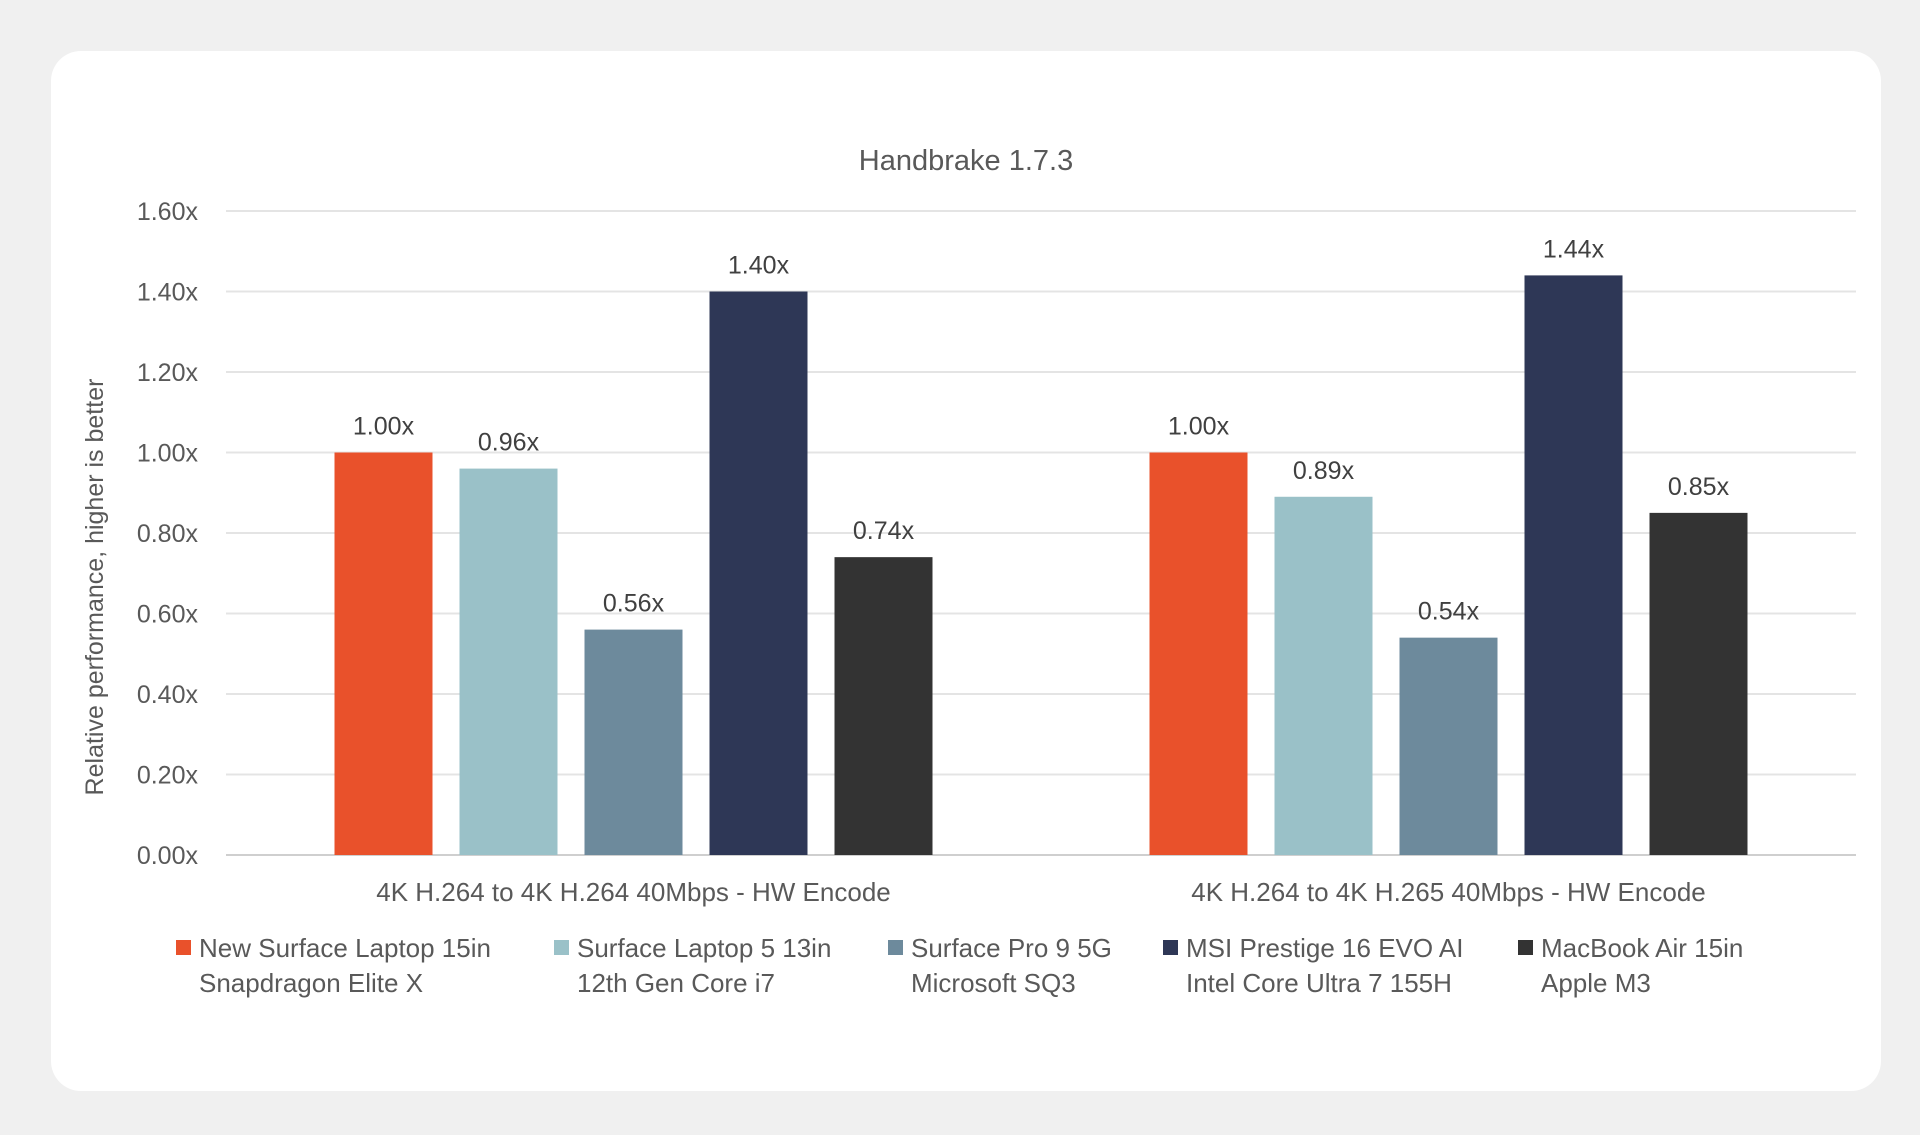 Image resolution: width=1920 pixels, height=1135 pixels. What do you see at coordinates (634, 604) in the screenshot?
I see `data-label: 0.56x` at bounding box center [634, 604].